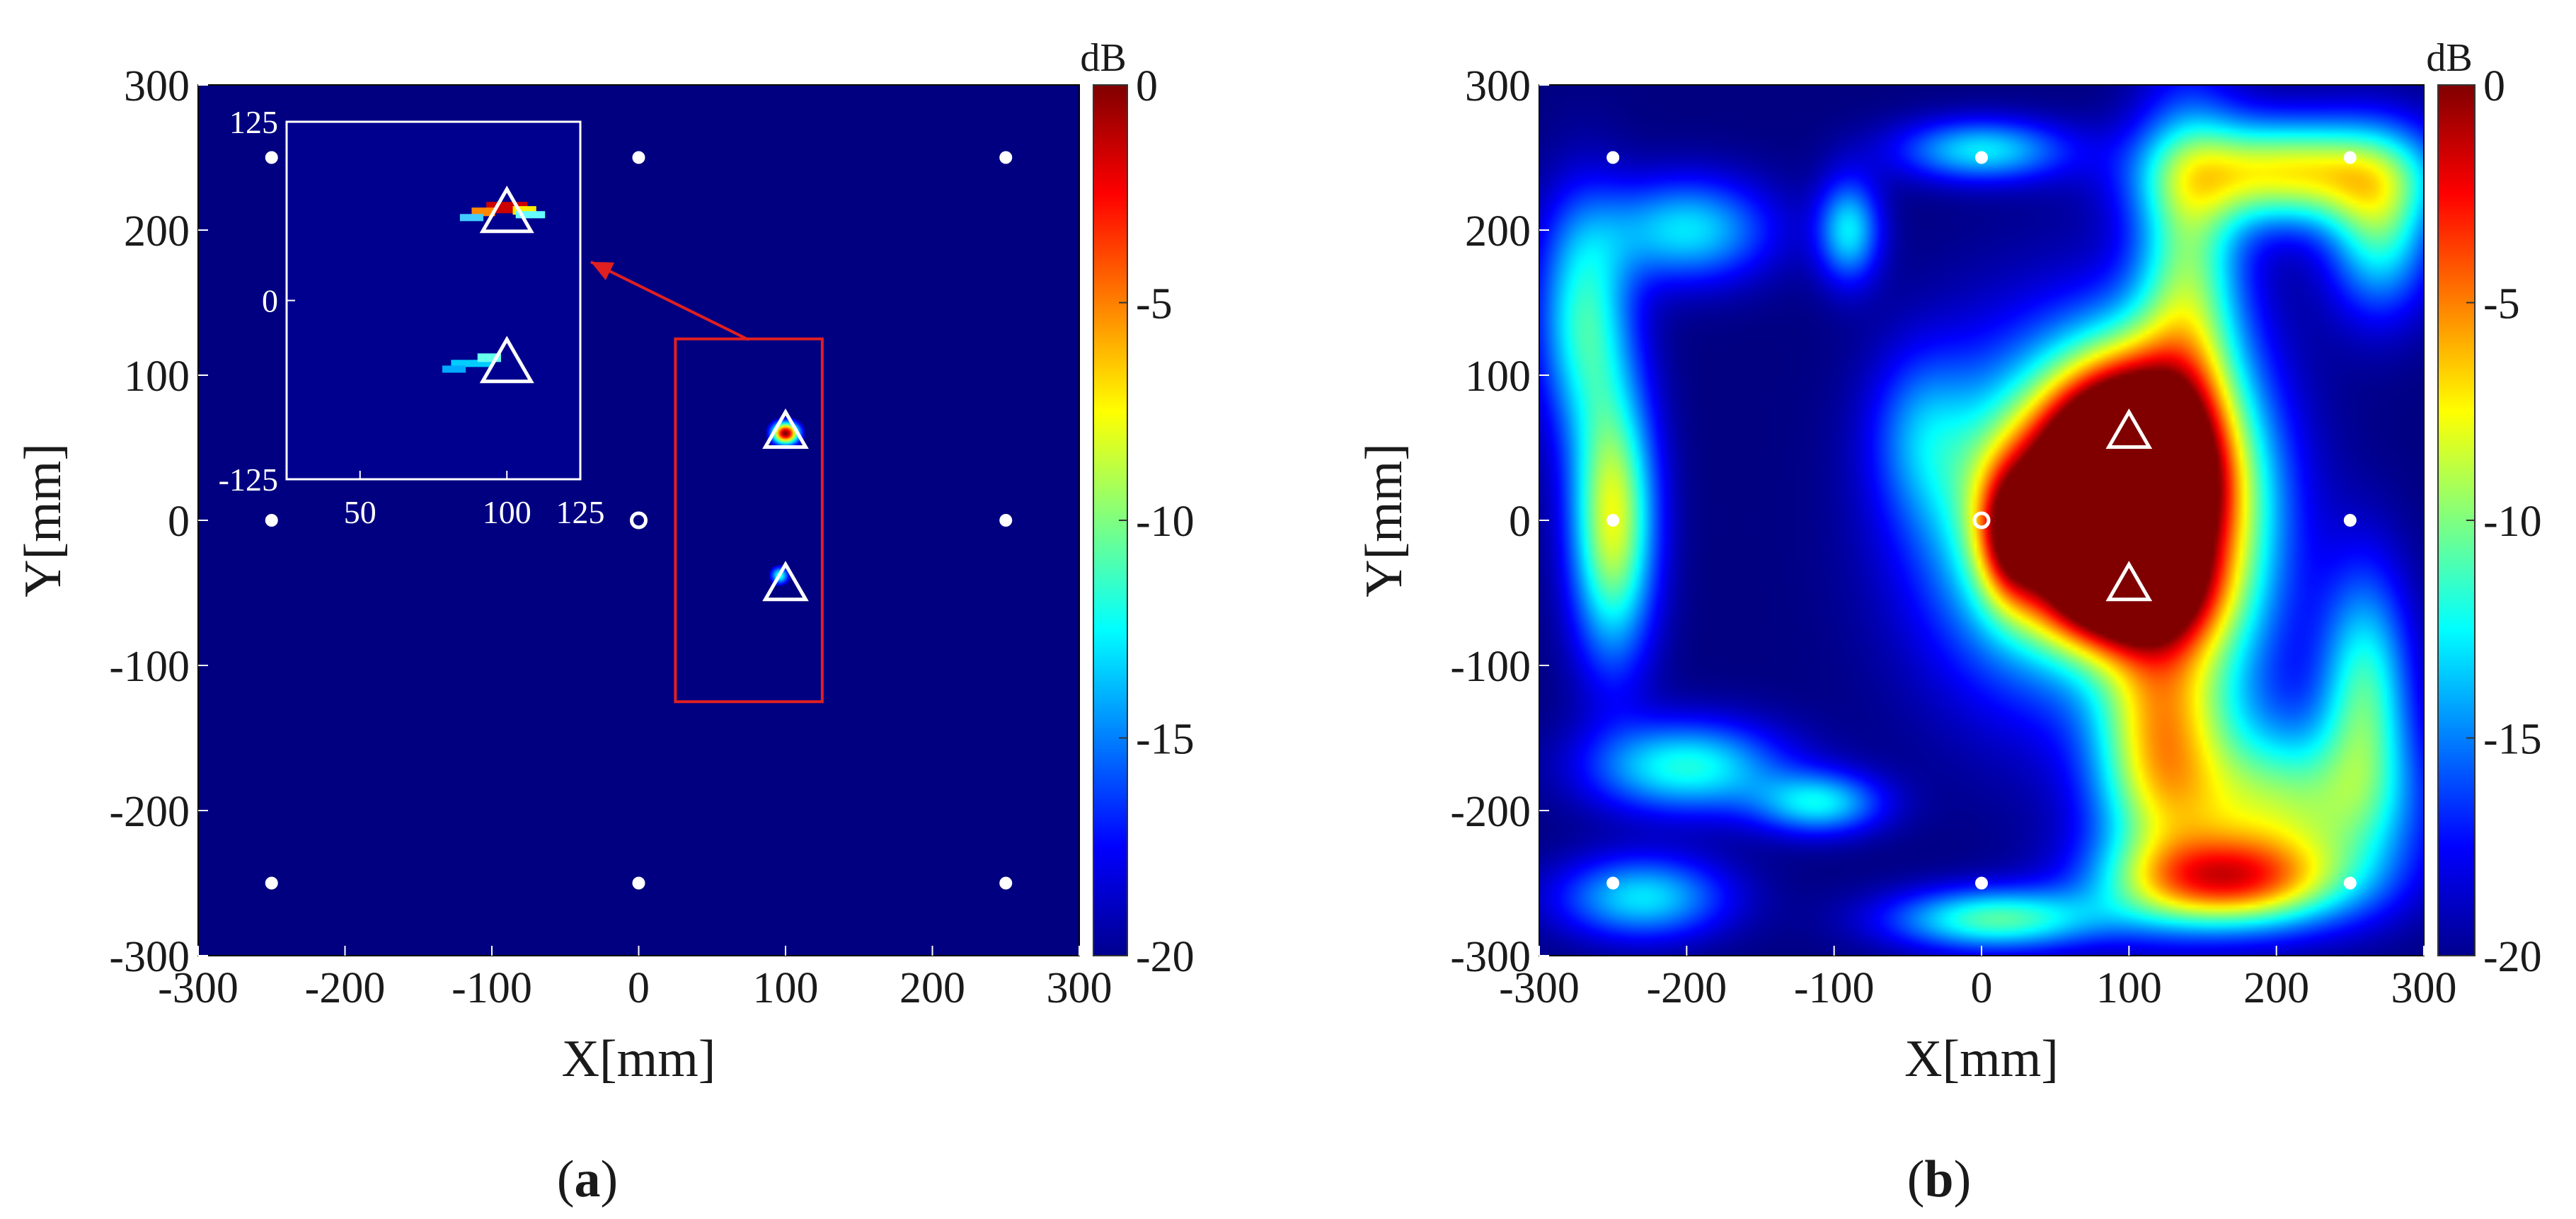 The height and width of the screenshot is (1219, 2576). I want to click on inset-y-tick-label: 125, so click(254, 122).